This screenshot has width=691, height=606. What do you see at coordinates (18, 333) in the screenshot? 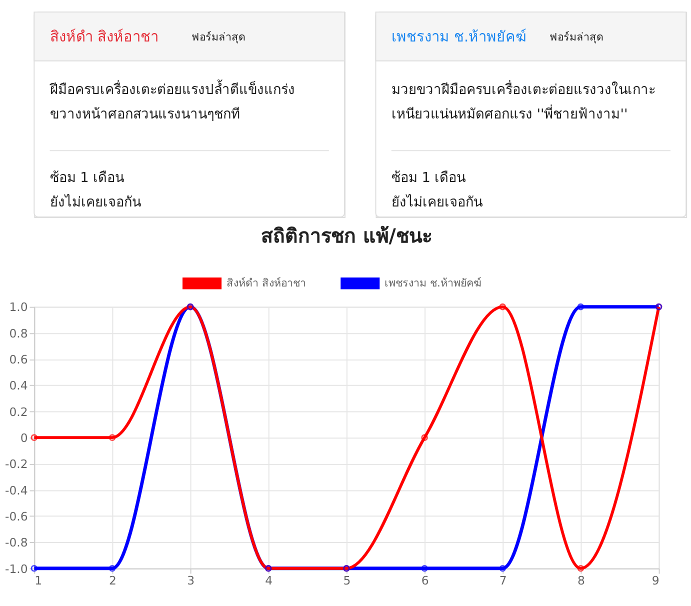
I see `y-tick-label: 0.8` at bounding box center [18, 333].